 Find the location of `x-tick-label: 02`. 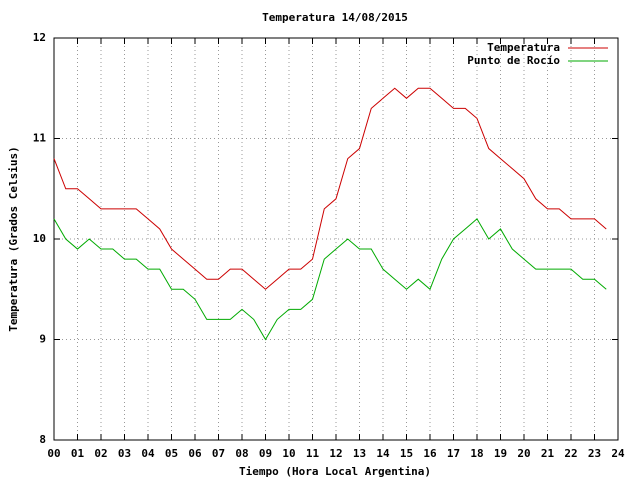

x-tick-label: 02 is located at coordinates (100, 453).